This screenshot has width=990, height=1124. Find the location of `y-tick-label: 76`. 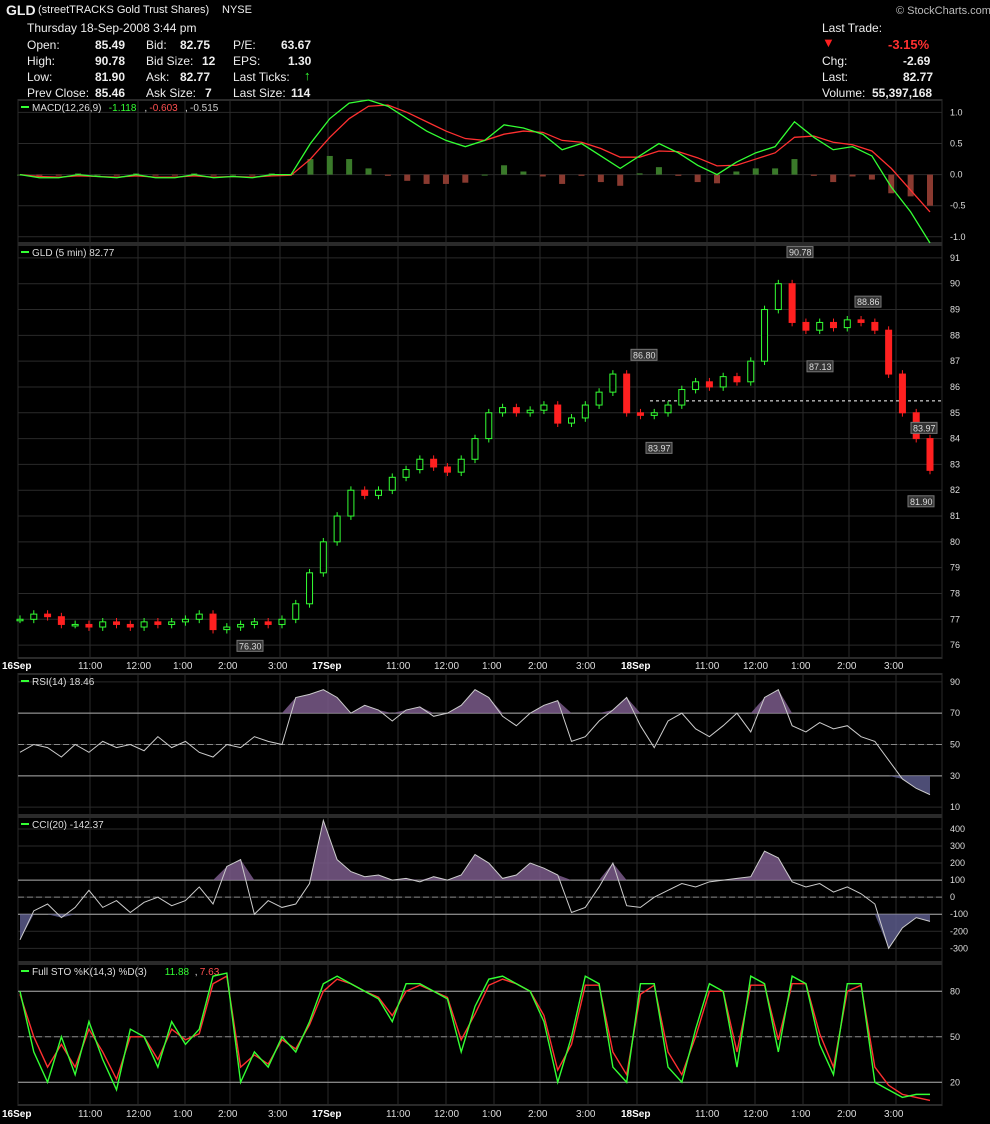

y-tick-label: 76 is located at coordinates (955, 645).